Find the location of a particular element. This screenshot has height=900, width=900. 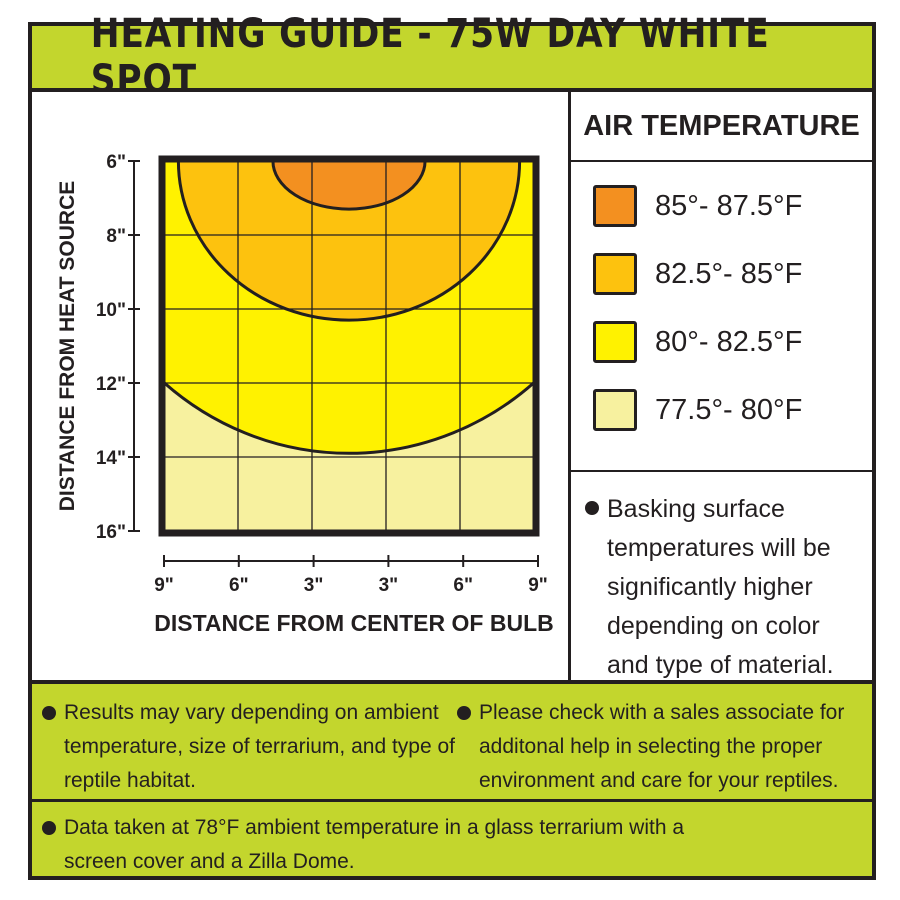

legend-item: 77.5°- 80°F is located at coordinates (721, 410).